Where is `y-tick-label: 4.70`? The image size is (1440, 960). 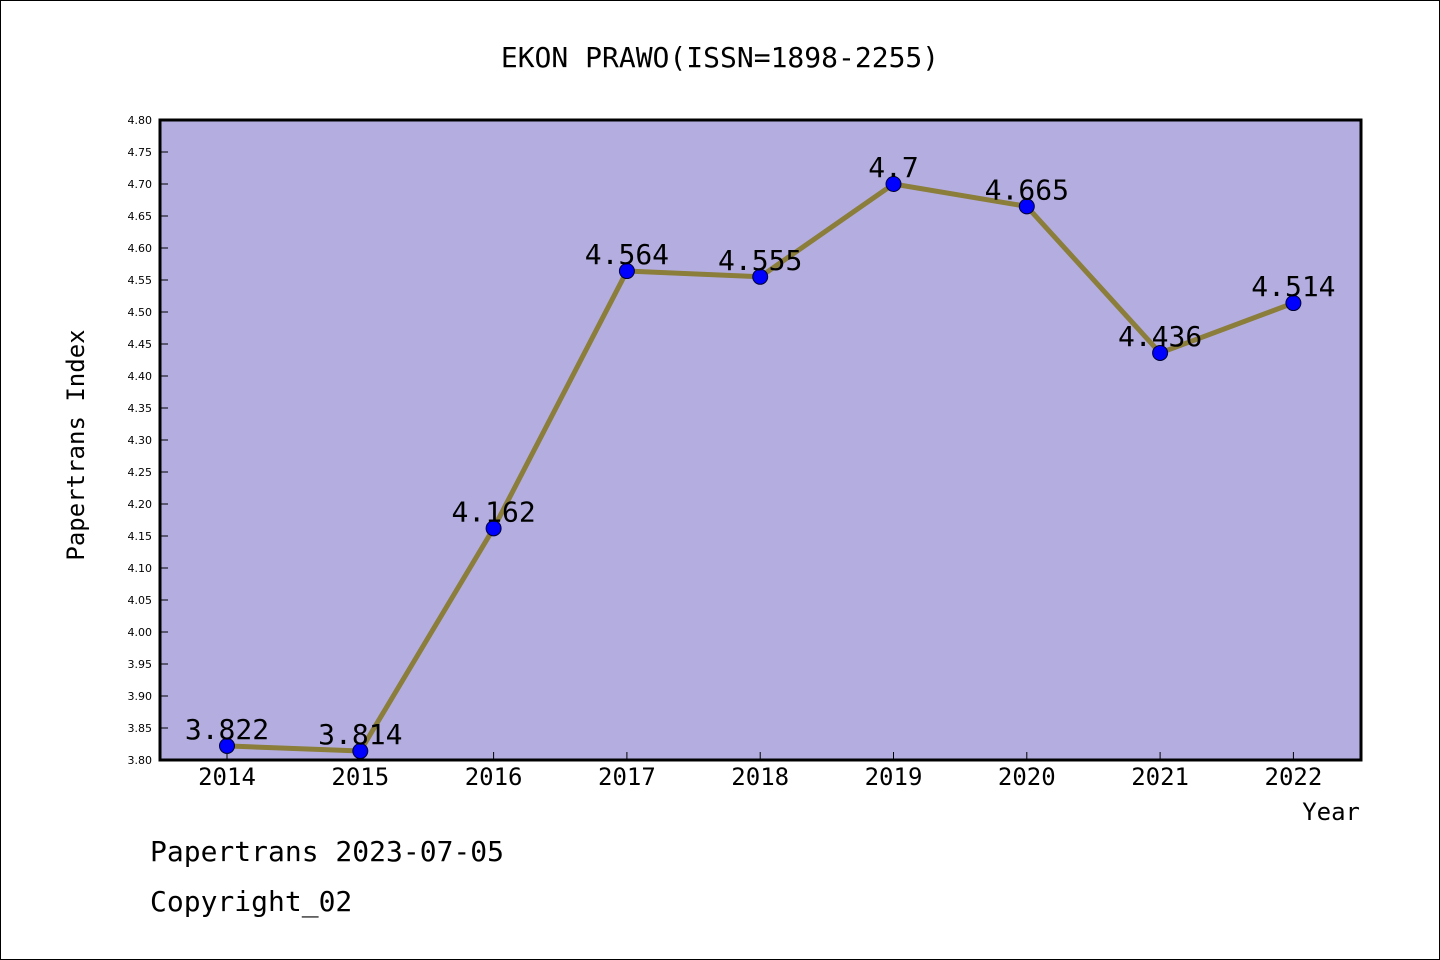 y-tick-label: 4.70 is located at coordinates (140, 184).